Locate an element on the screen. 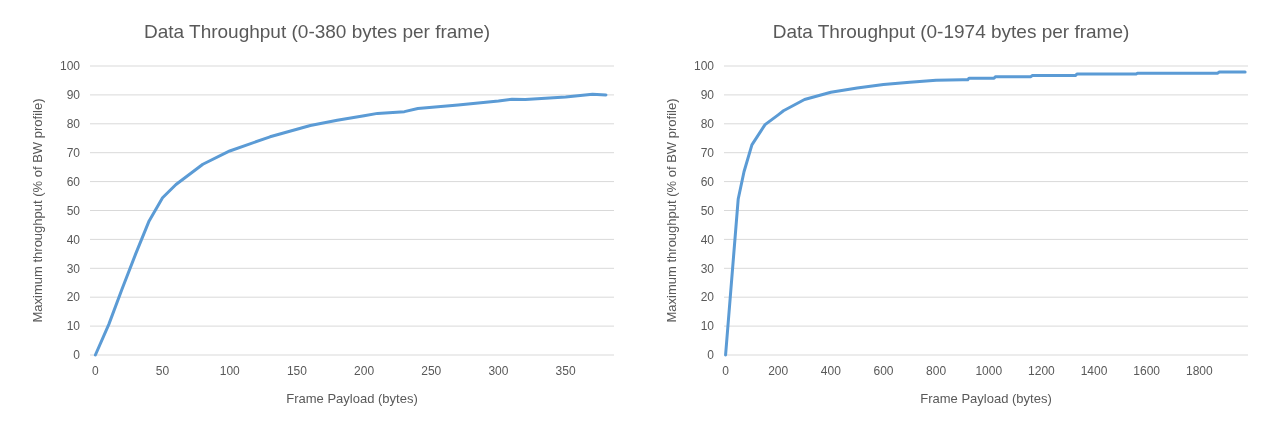 This screenshot has width=1268, height=425. x-tick-label: 50 is located at coordinates (162, 371).